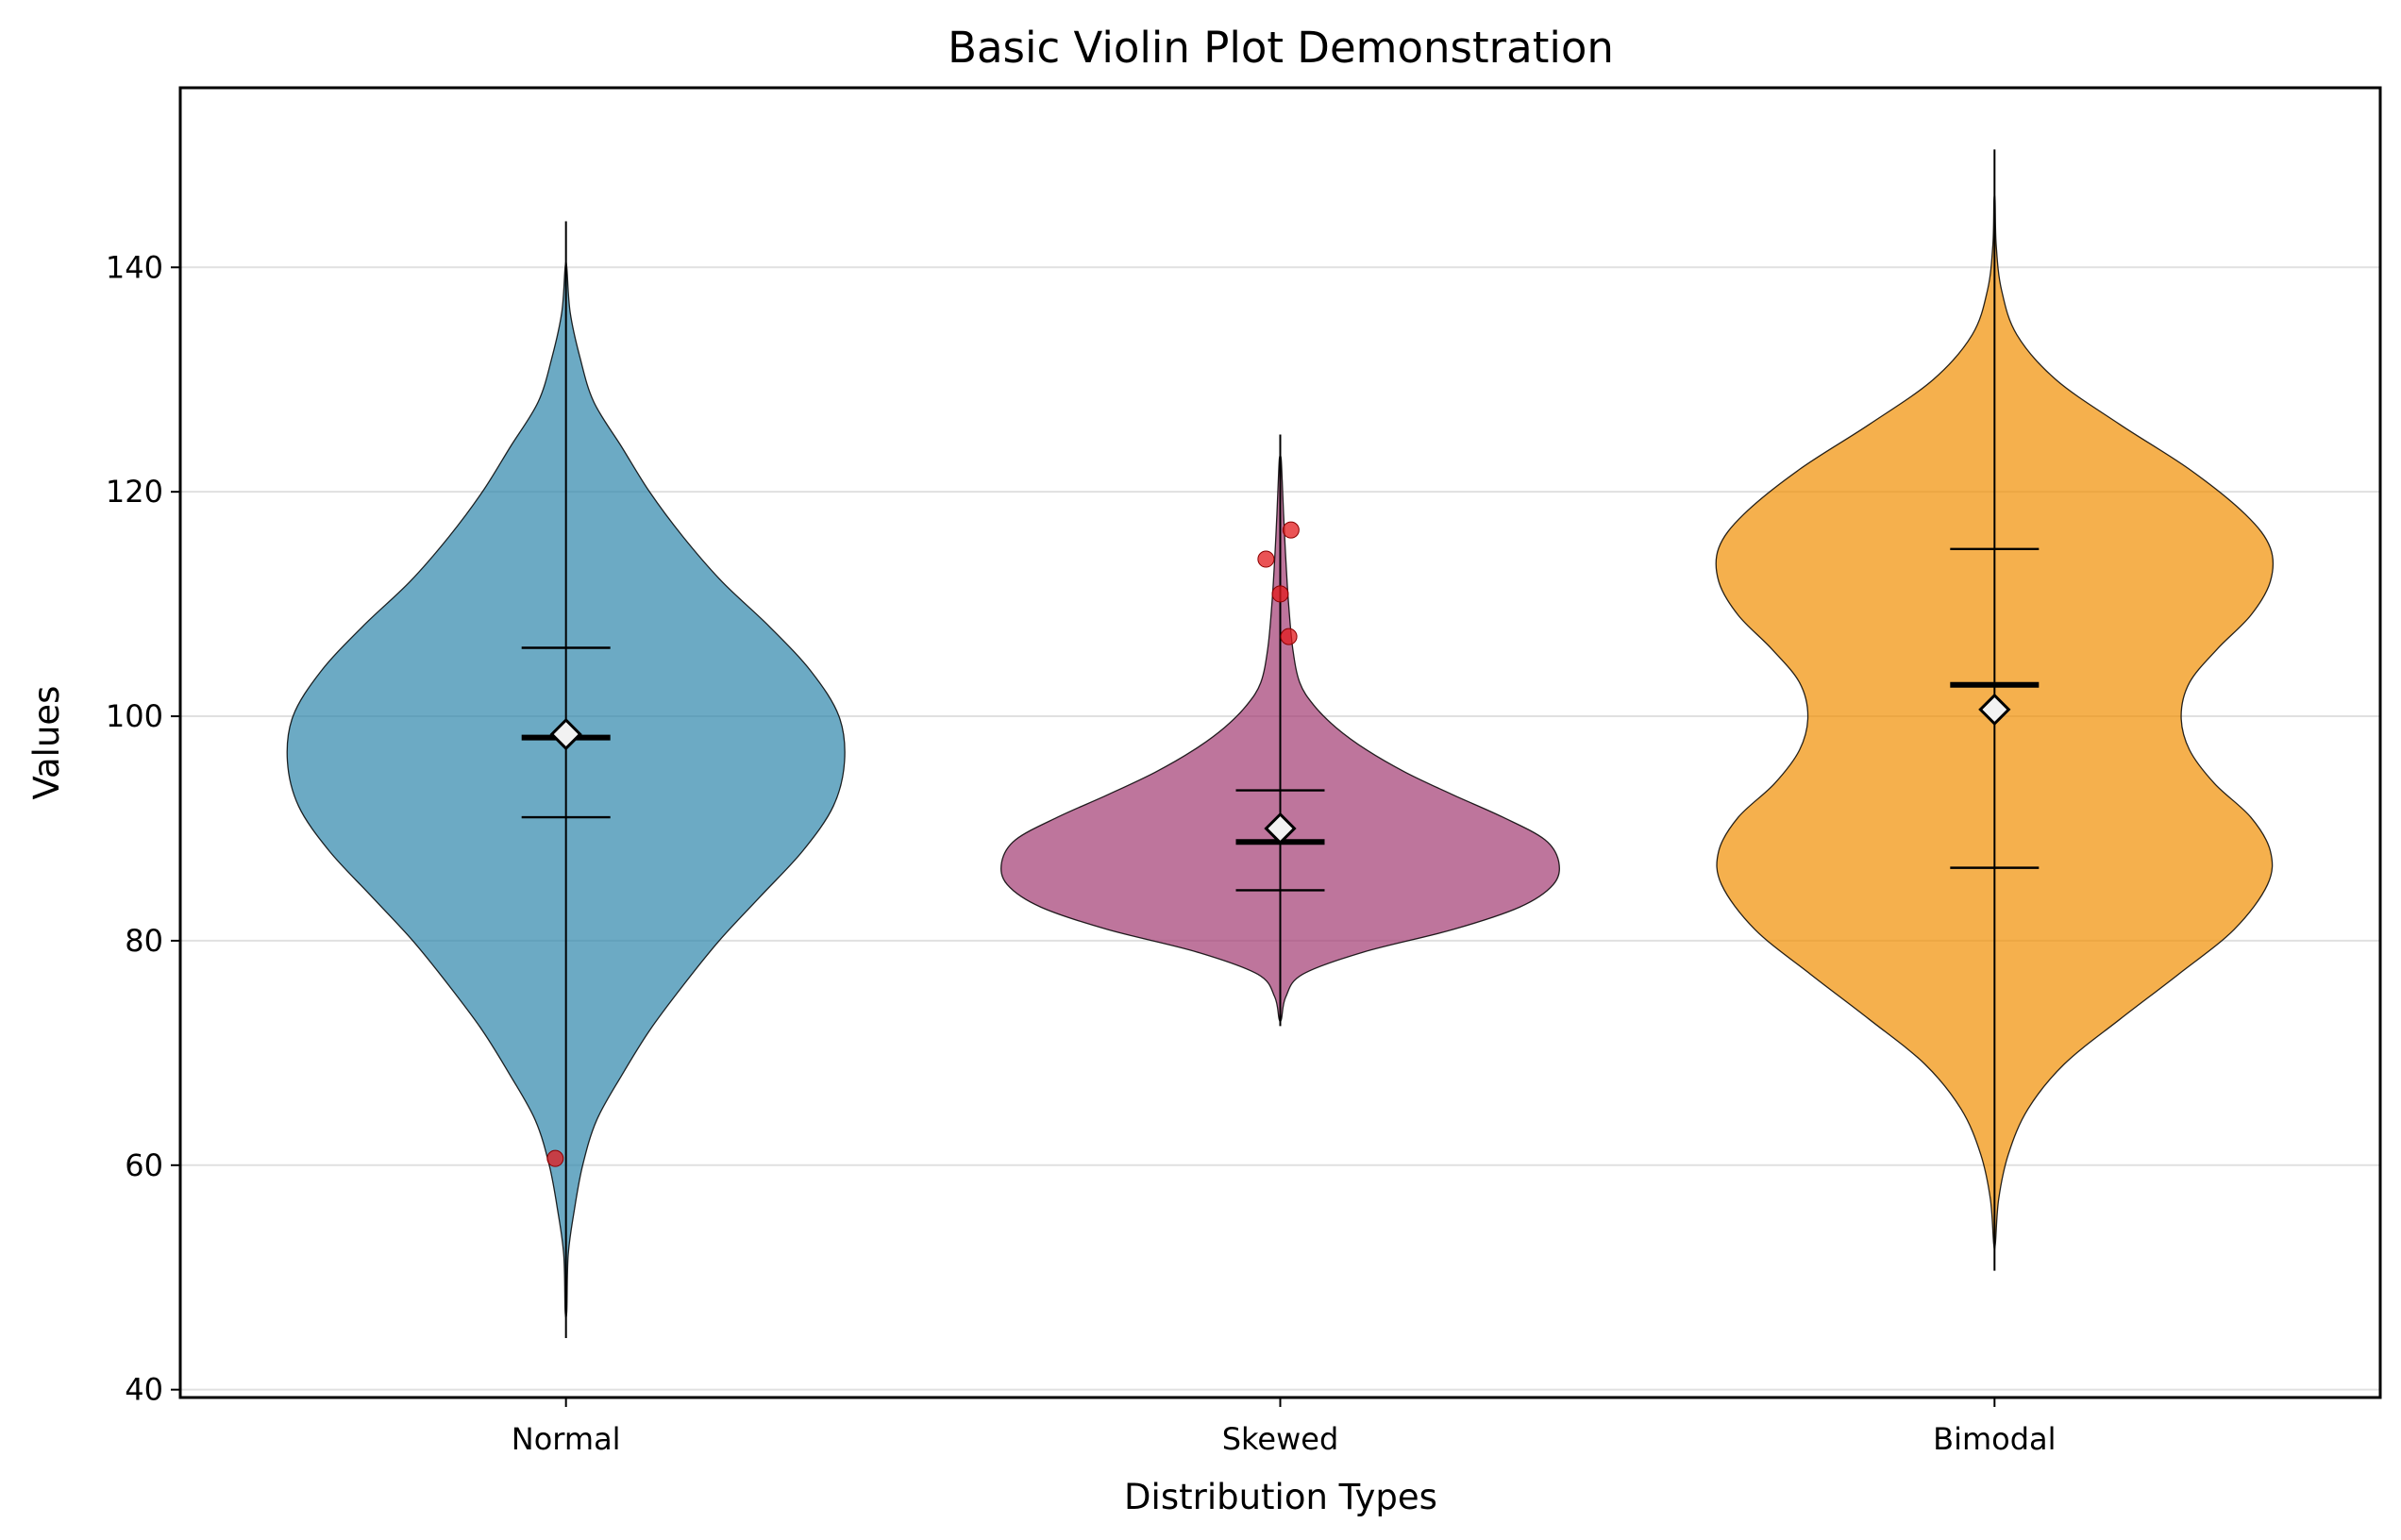 The image size is (2401, 1540). What do you see at coordinates (1281, 48) in the screenshot?
I see `chart-title: Basic Violin Plot Demonstration` at bounding box center [1281, 48].